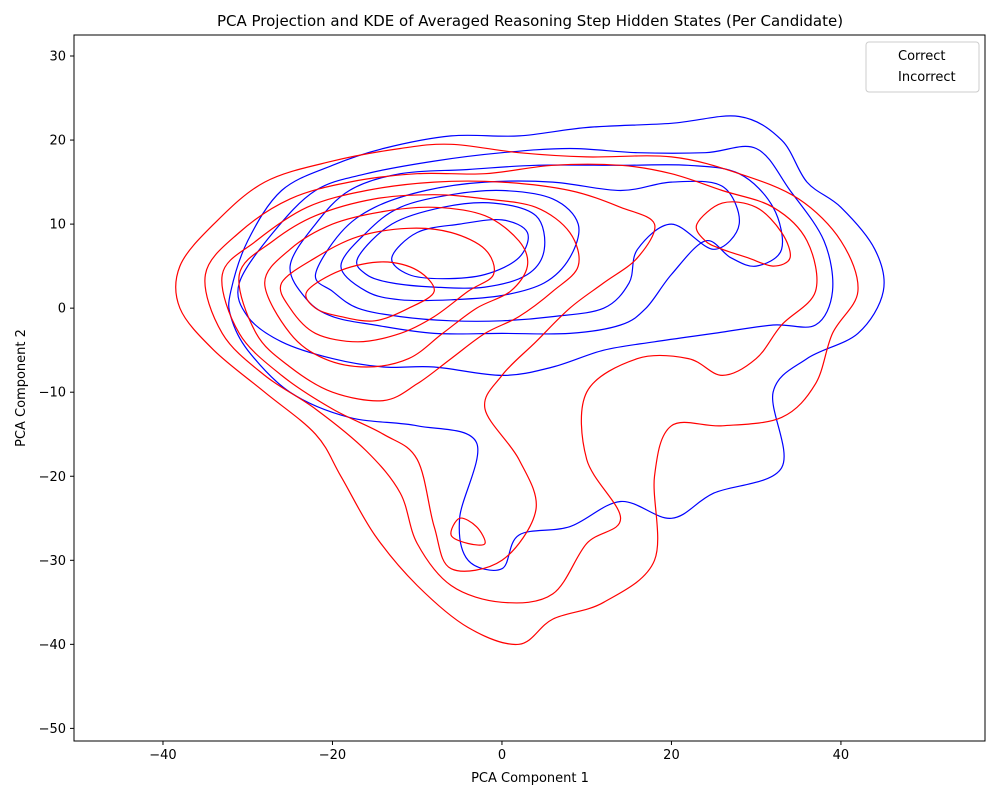 This screenshot has height=800, width=1000. I want to click on x-tick-label: 20, so click(671, 755).